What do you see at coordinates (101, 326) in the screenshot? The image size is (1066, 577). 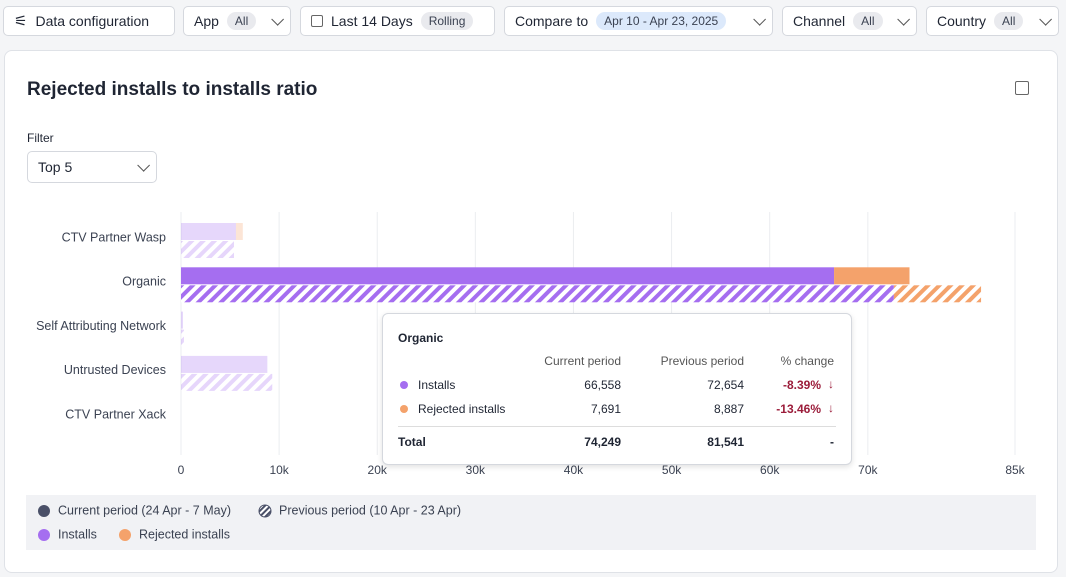 I see `y-tick-label: Self Attributing Network` at bounding box center [101, 326].